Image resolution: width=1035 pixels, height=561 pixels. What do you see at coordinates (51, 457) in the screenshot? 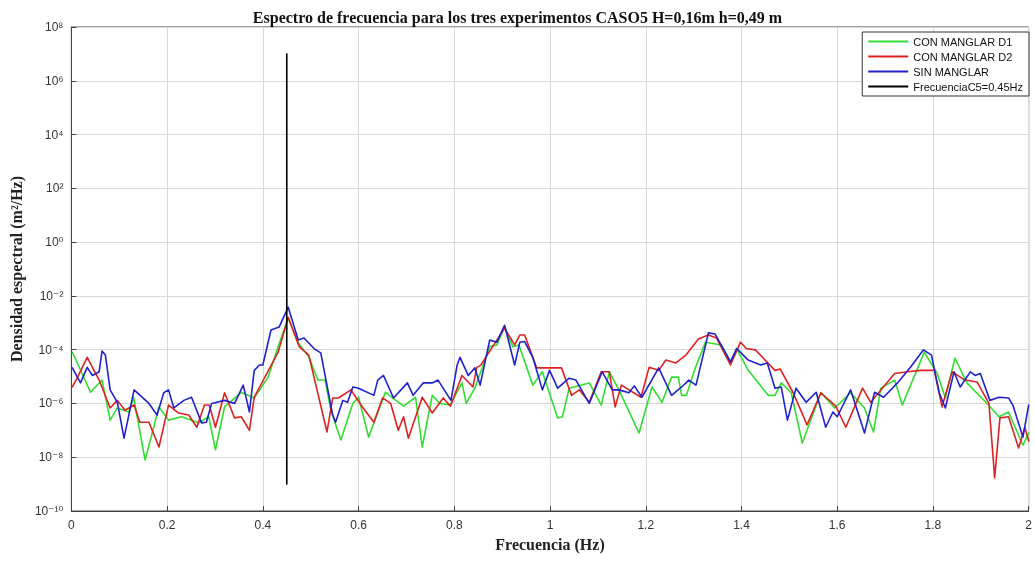
I see `y-tick-label: 10⁻⁸` at bounding box center [51, 457].